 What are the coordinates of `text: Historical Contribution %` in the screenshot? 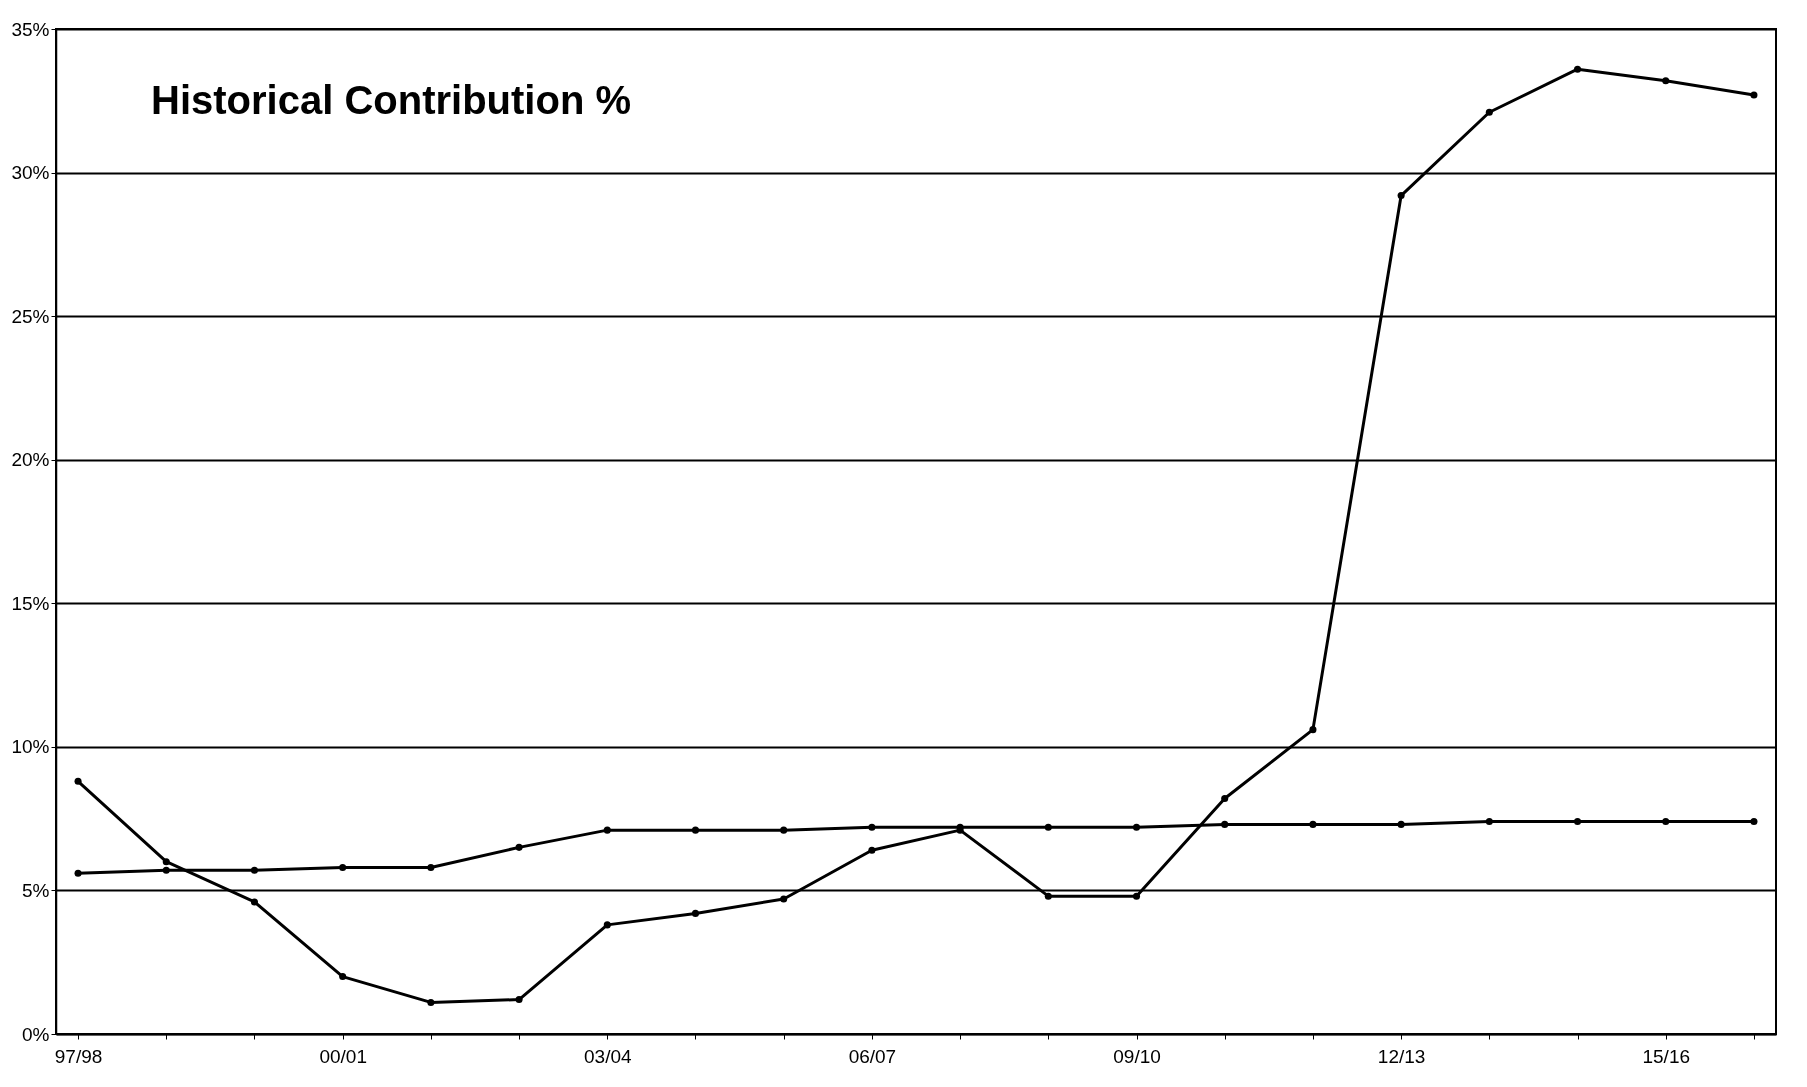 It's located at (391, 100).